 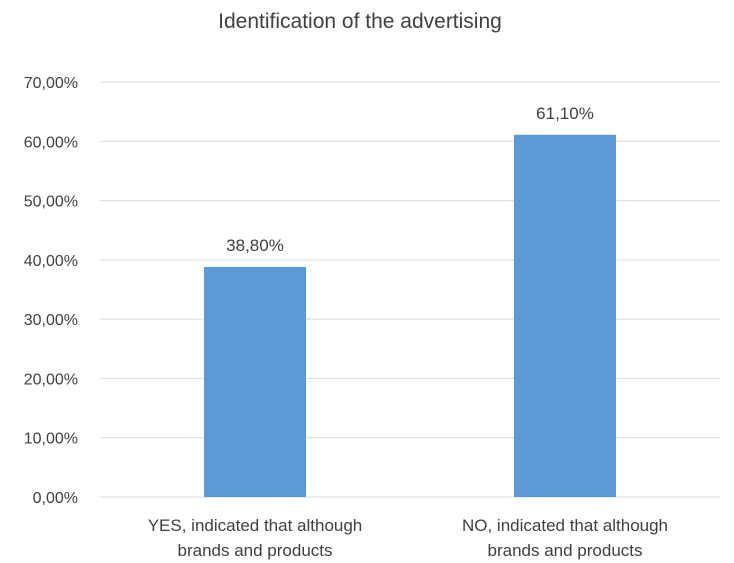 I want to click on x-category-label-line: YES, indicated that although, so click(x=255, y=525).